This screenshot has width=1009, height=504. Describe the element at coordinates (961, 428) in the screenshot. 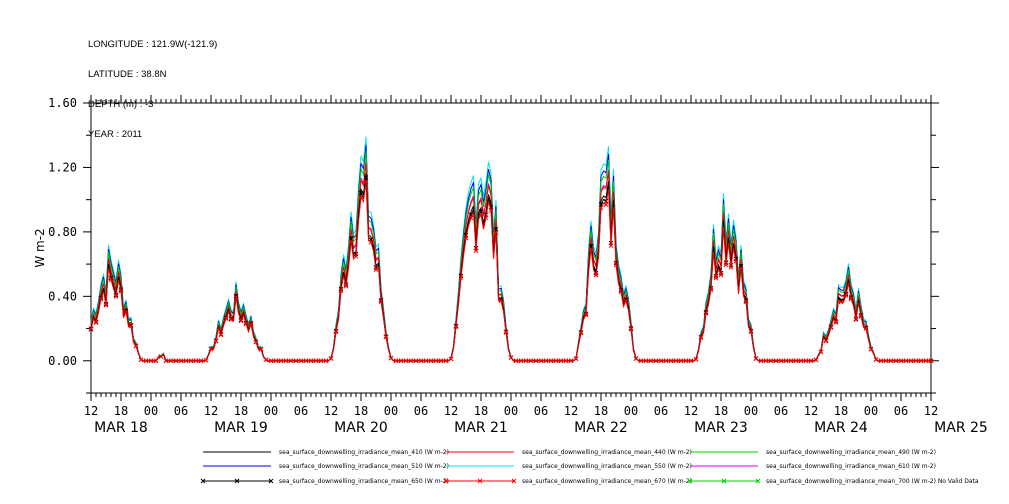

I see `day-label: MAR 25` at that location.